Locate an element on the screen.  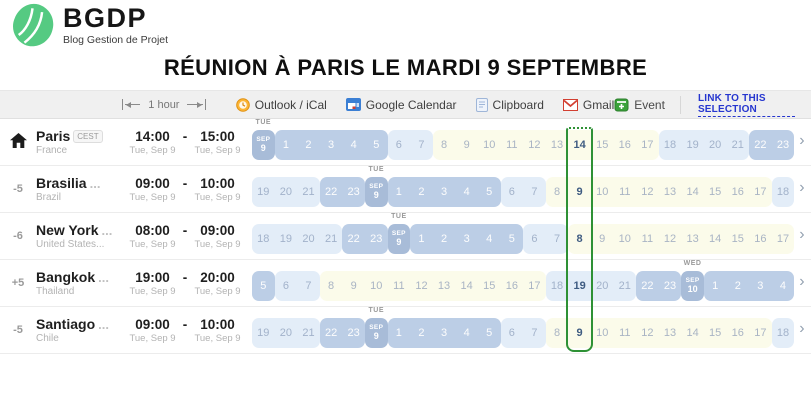
link-to-selection: LINK TO THIS SELECTION is located at coordinates (737, 105).